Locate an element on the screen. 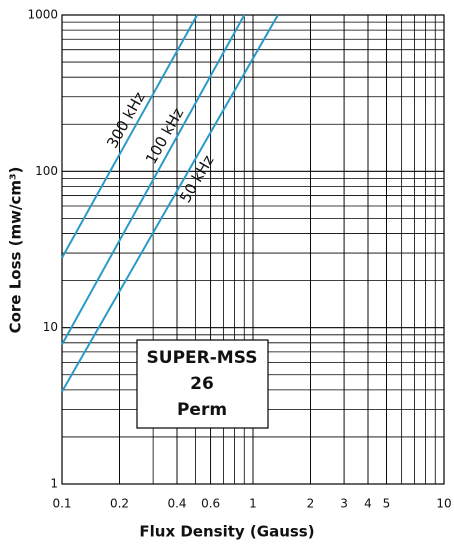  box-text: Perm is located at coordinates (202, 410).